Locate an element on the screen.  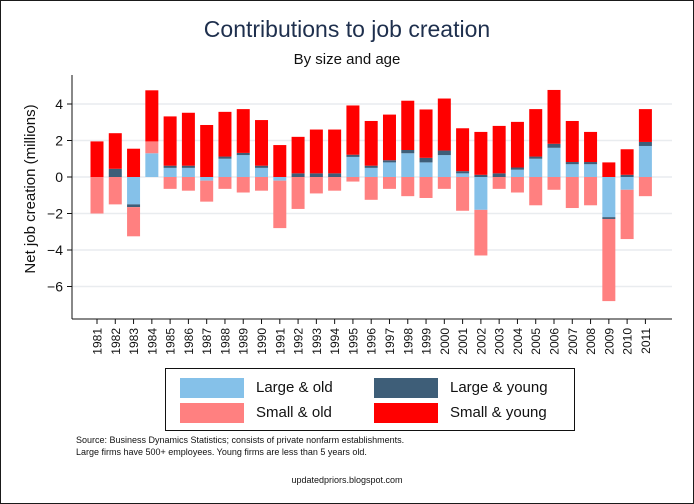
bar-large-old-1986 is located at coordinates (188, 172).